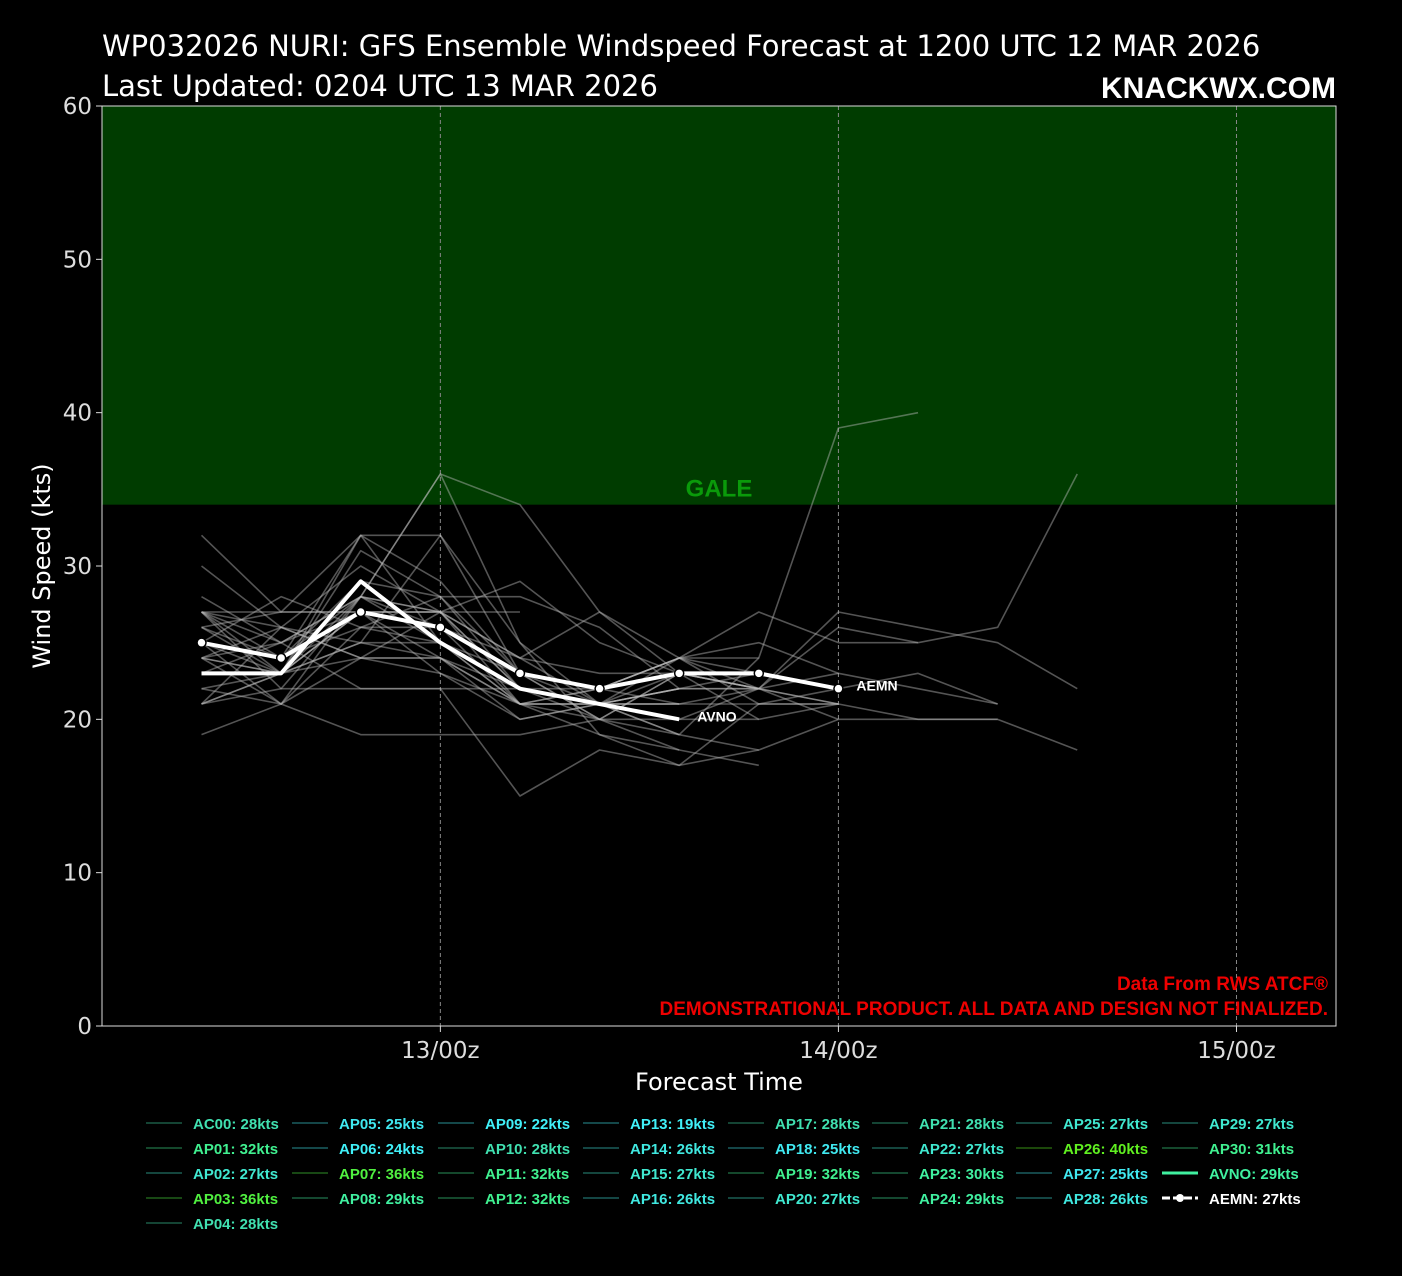  Describe the element at coordinates (1251, 1124) in the screenshot. I see `legend-entry: AP29: 27kts` at that location.